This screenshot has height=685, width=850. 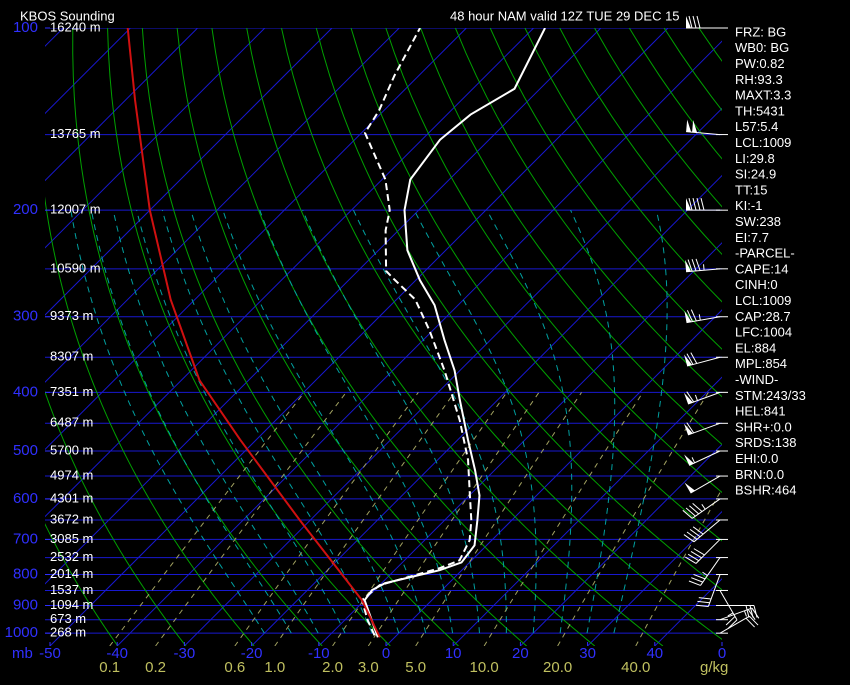 I want to click on isotherm, so click(x=587, y=511).